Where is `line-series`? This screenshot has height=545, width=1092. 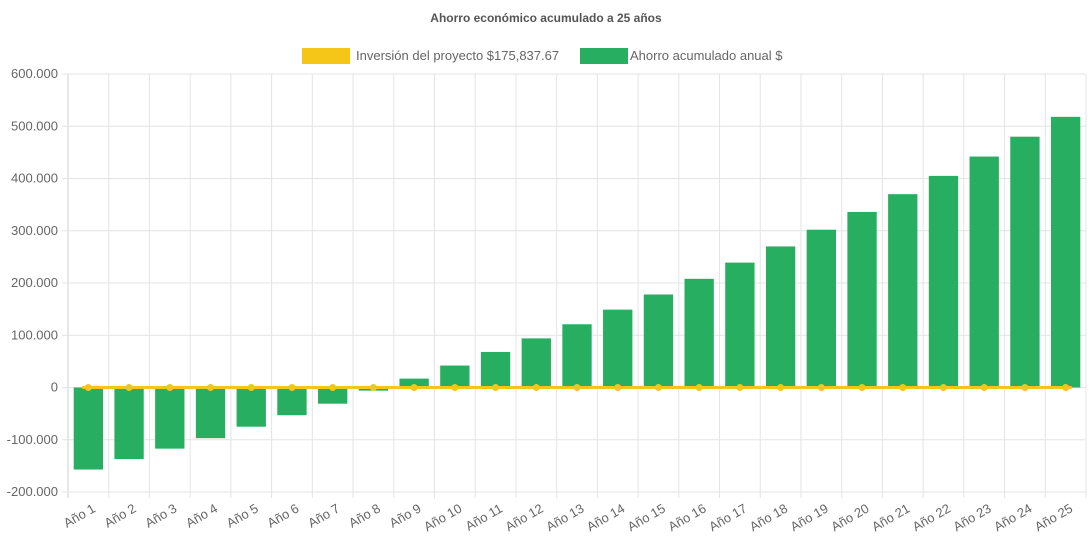
line-series is located at coordinates (577, 387).